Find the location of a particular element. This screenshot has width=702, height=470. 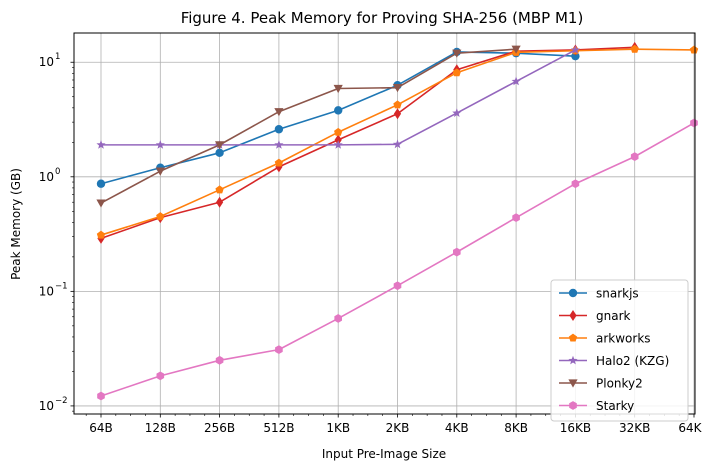

x-tick-label: 8KB is located at coordinates (516, 428).